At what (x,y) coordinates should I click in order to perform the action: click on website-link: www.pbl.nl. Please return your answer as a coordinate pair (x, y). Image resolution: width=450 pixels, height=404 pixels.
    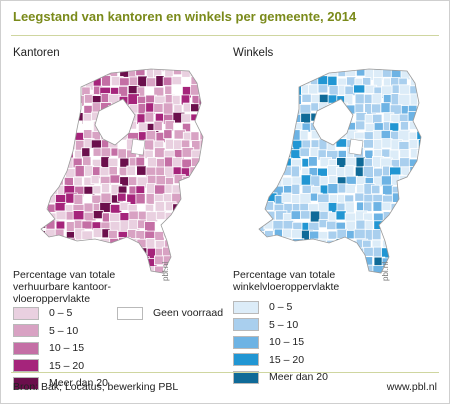
    Looking at the image, I should click on (411, 387).